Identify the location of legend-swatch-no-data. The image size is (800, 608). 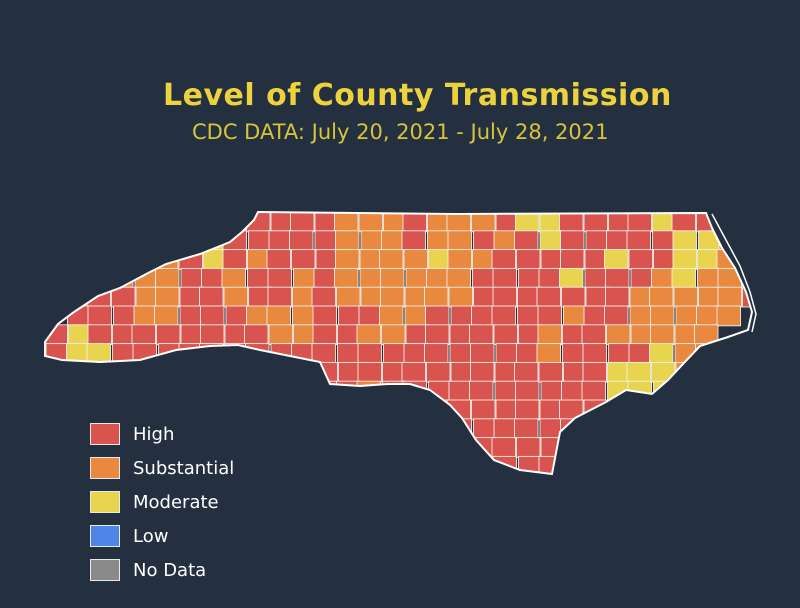
(105, 570).